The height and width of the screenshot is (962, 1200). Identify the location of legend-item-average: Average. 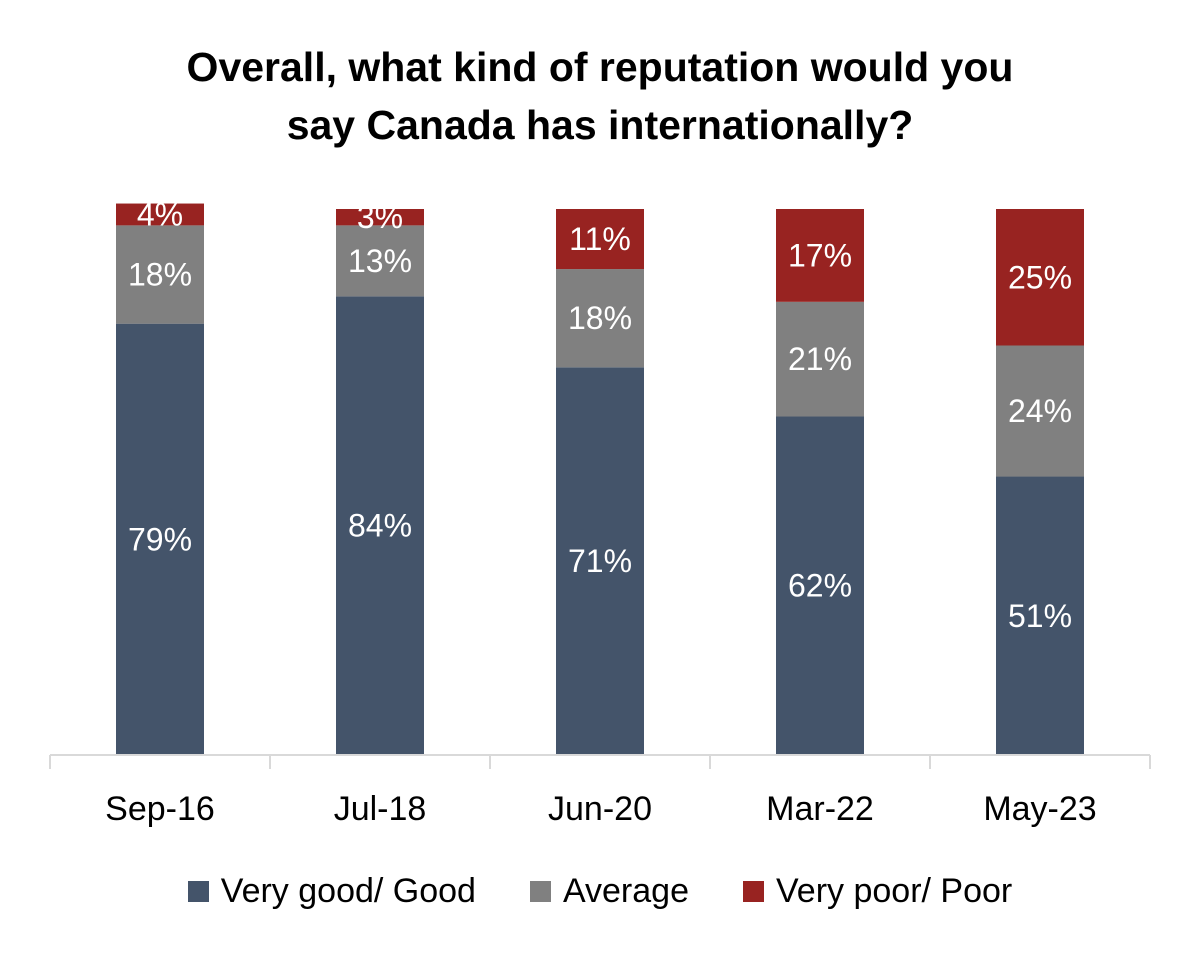
(609, 891).